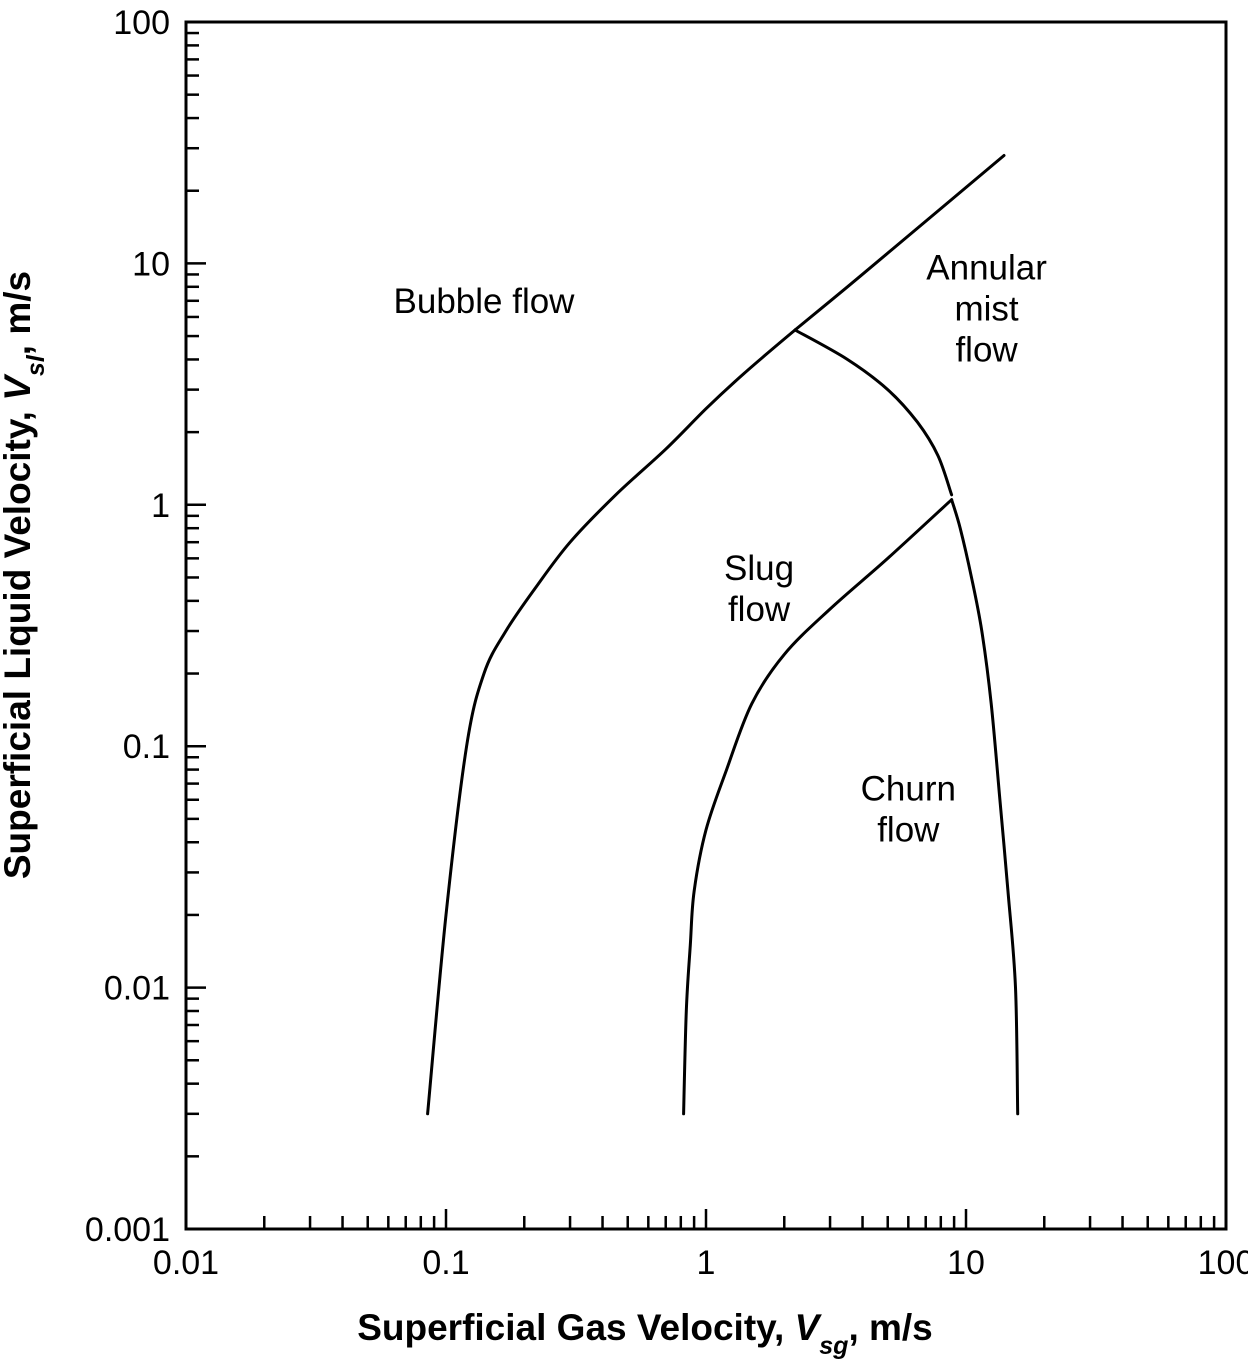 Image resolution: width=1248 pixels, height=1360 pixels. Describe the element at coordinates (137, 989) in the screenshot. I see `y-tick-label: 0.01` at that location.